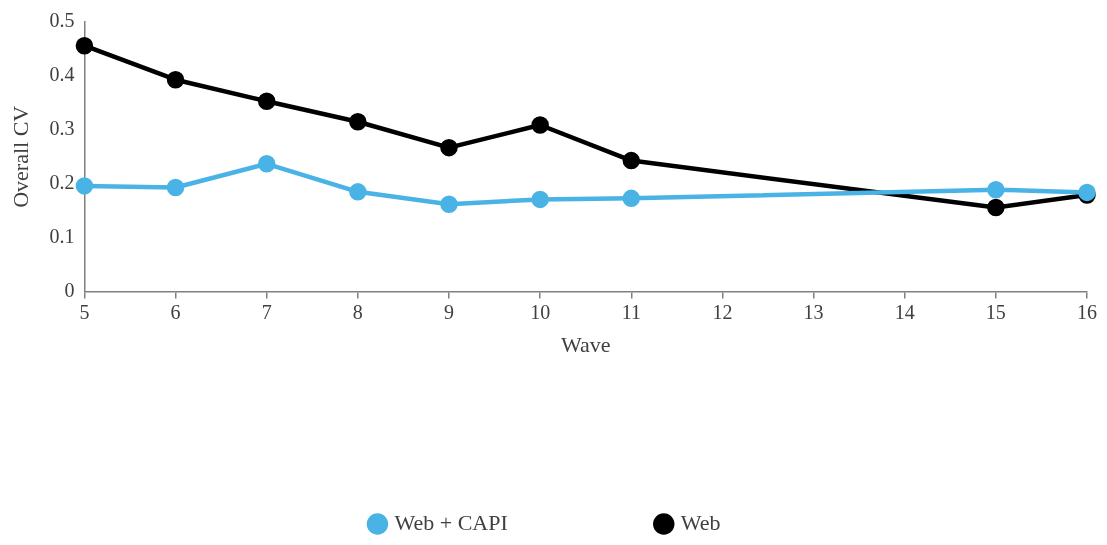 This screenshot has height=545, width=1107. What do you see at coordinates (813, 311) in the screenshot?
I see `x-tick-label: 13` at bounding box center [813, 311].